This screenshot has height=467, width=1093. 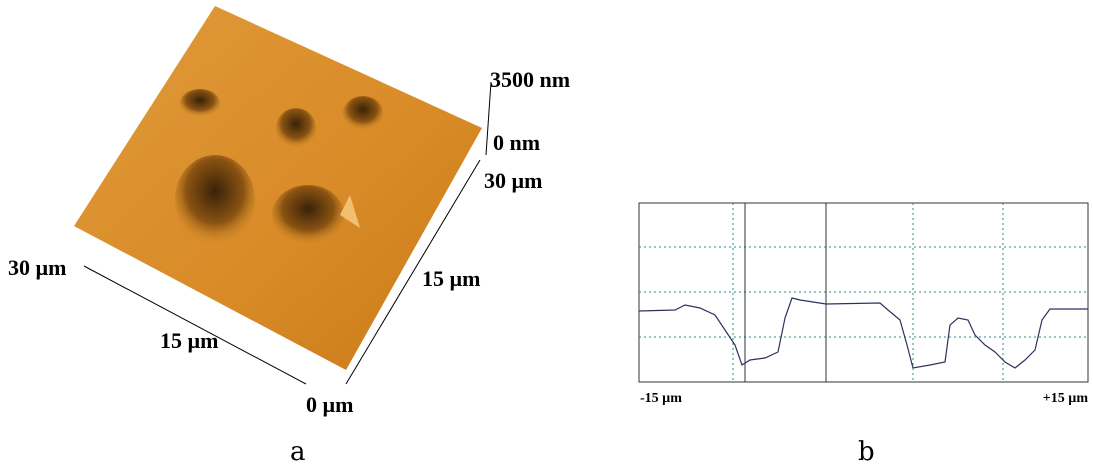 What do you see at coordinates (37, 267) in the screenshot?
I see `left-axis-end: 30 µm` at bounding box center [37, 267].